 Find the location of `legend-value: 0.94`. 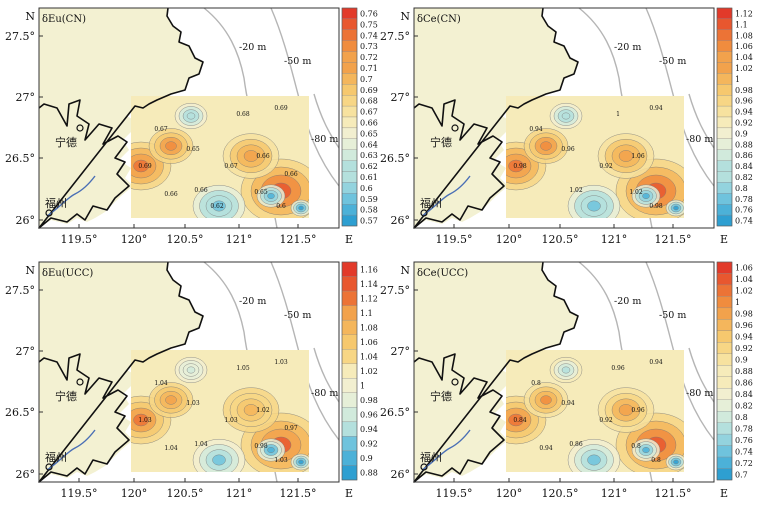

legend-value: 0.94 is located at coordinates (744, 112).